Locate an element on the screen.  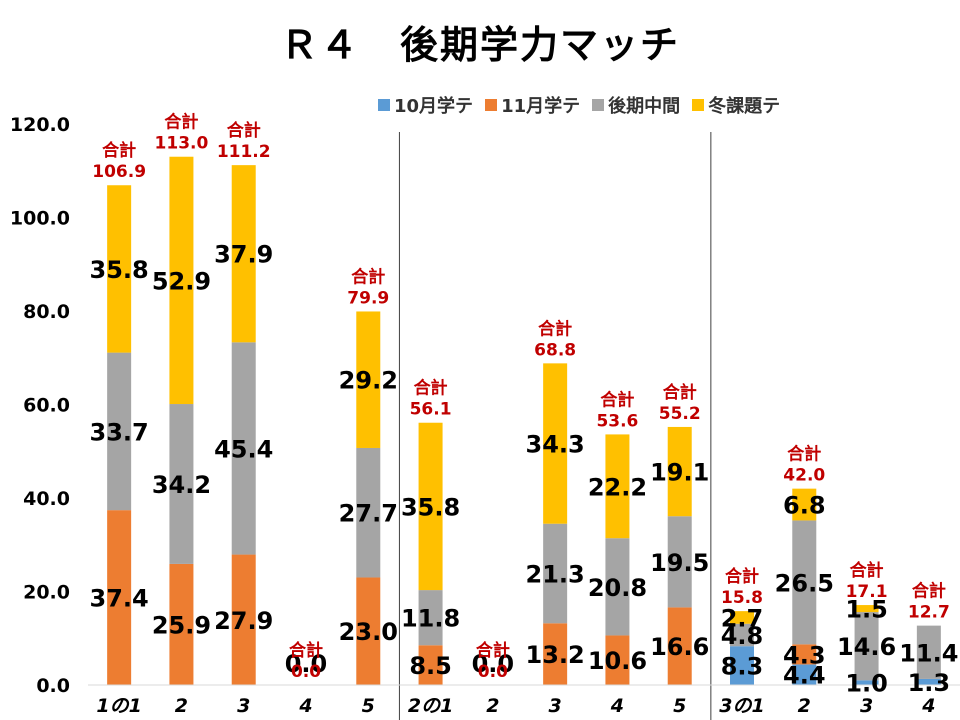
y-tick-label: 20.0 is located at coordinates (46, 593).